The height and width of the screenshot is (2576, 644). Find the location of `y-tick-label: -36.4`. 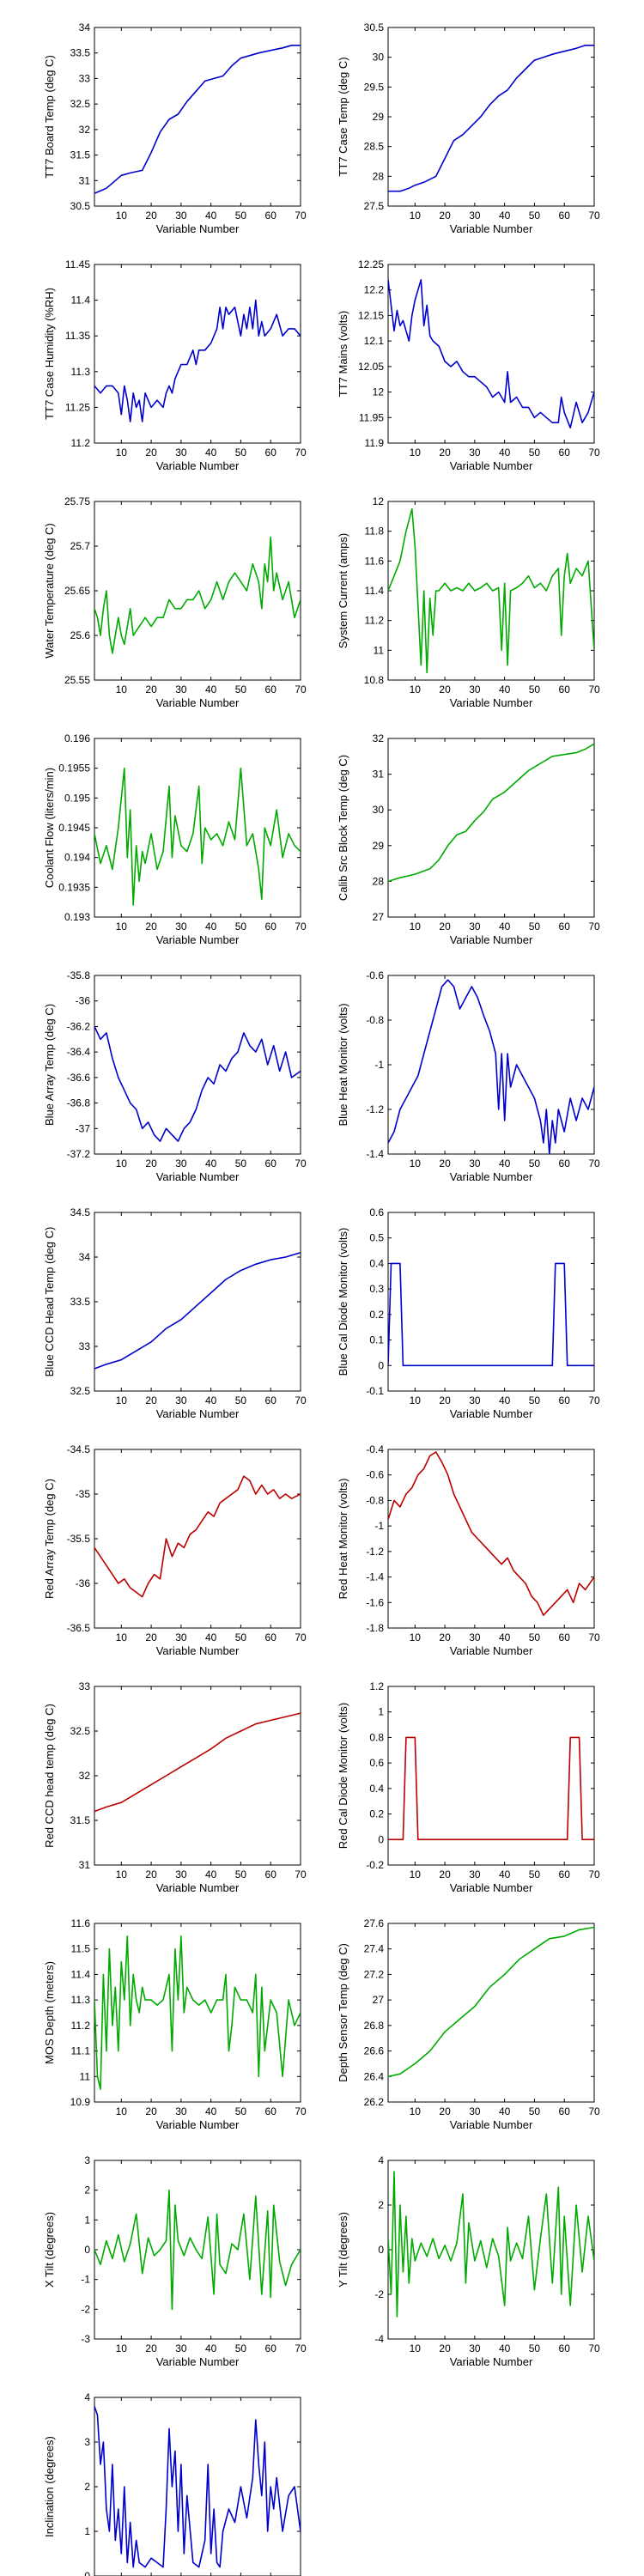

y-tick-label: -36.4 is located at coordinates (79, 1052).